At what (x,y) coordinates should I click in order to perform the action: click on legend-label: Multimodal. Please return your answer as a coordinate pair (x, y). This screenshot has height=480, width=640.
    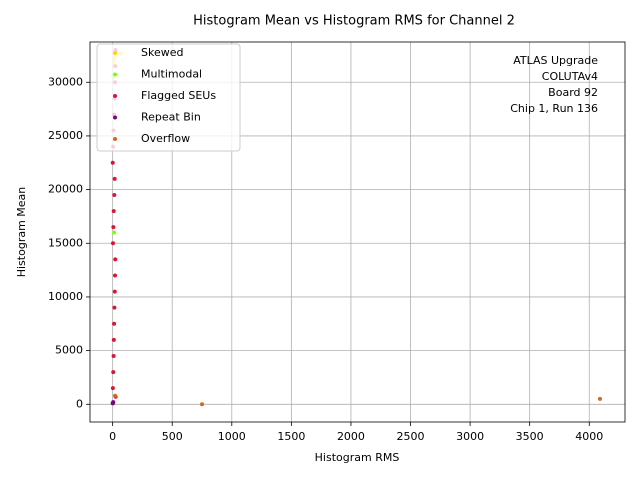
    Looking at the image, I should click on (171, 74).